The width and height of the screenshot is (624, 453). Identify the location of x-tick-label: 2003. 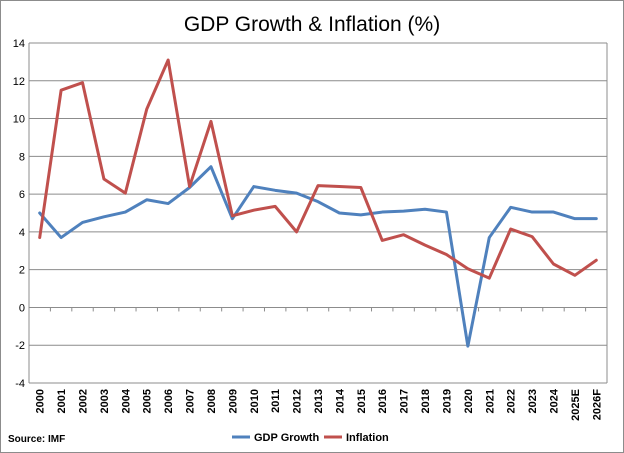
(105, 401).